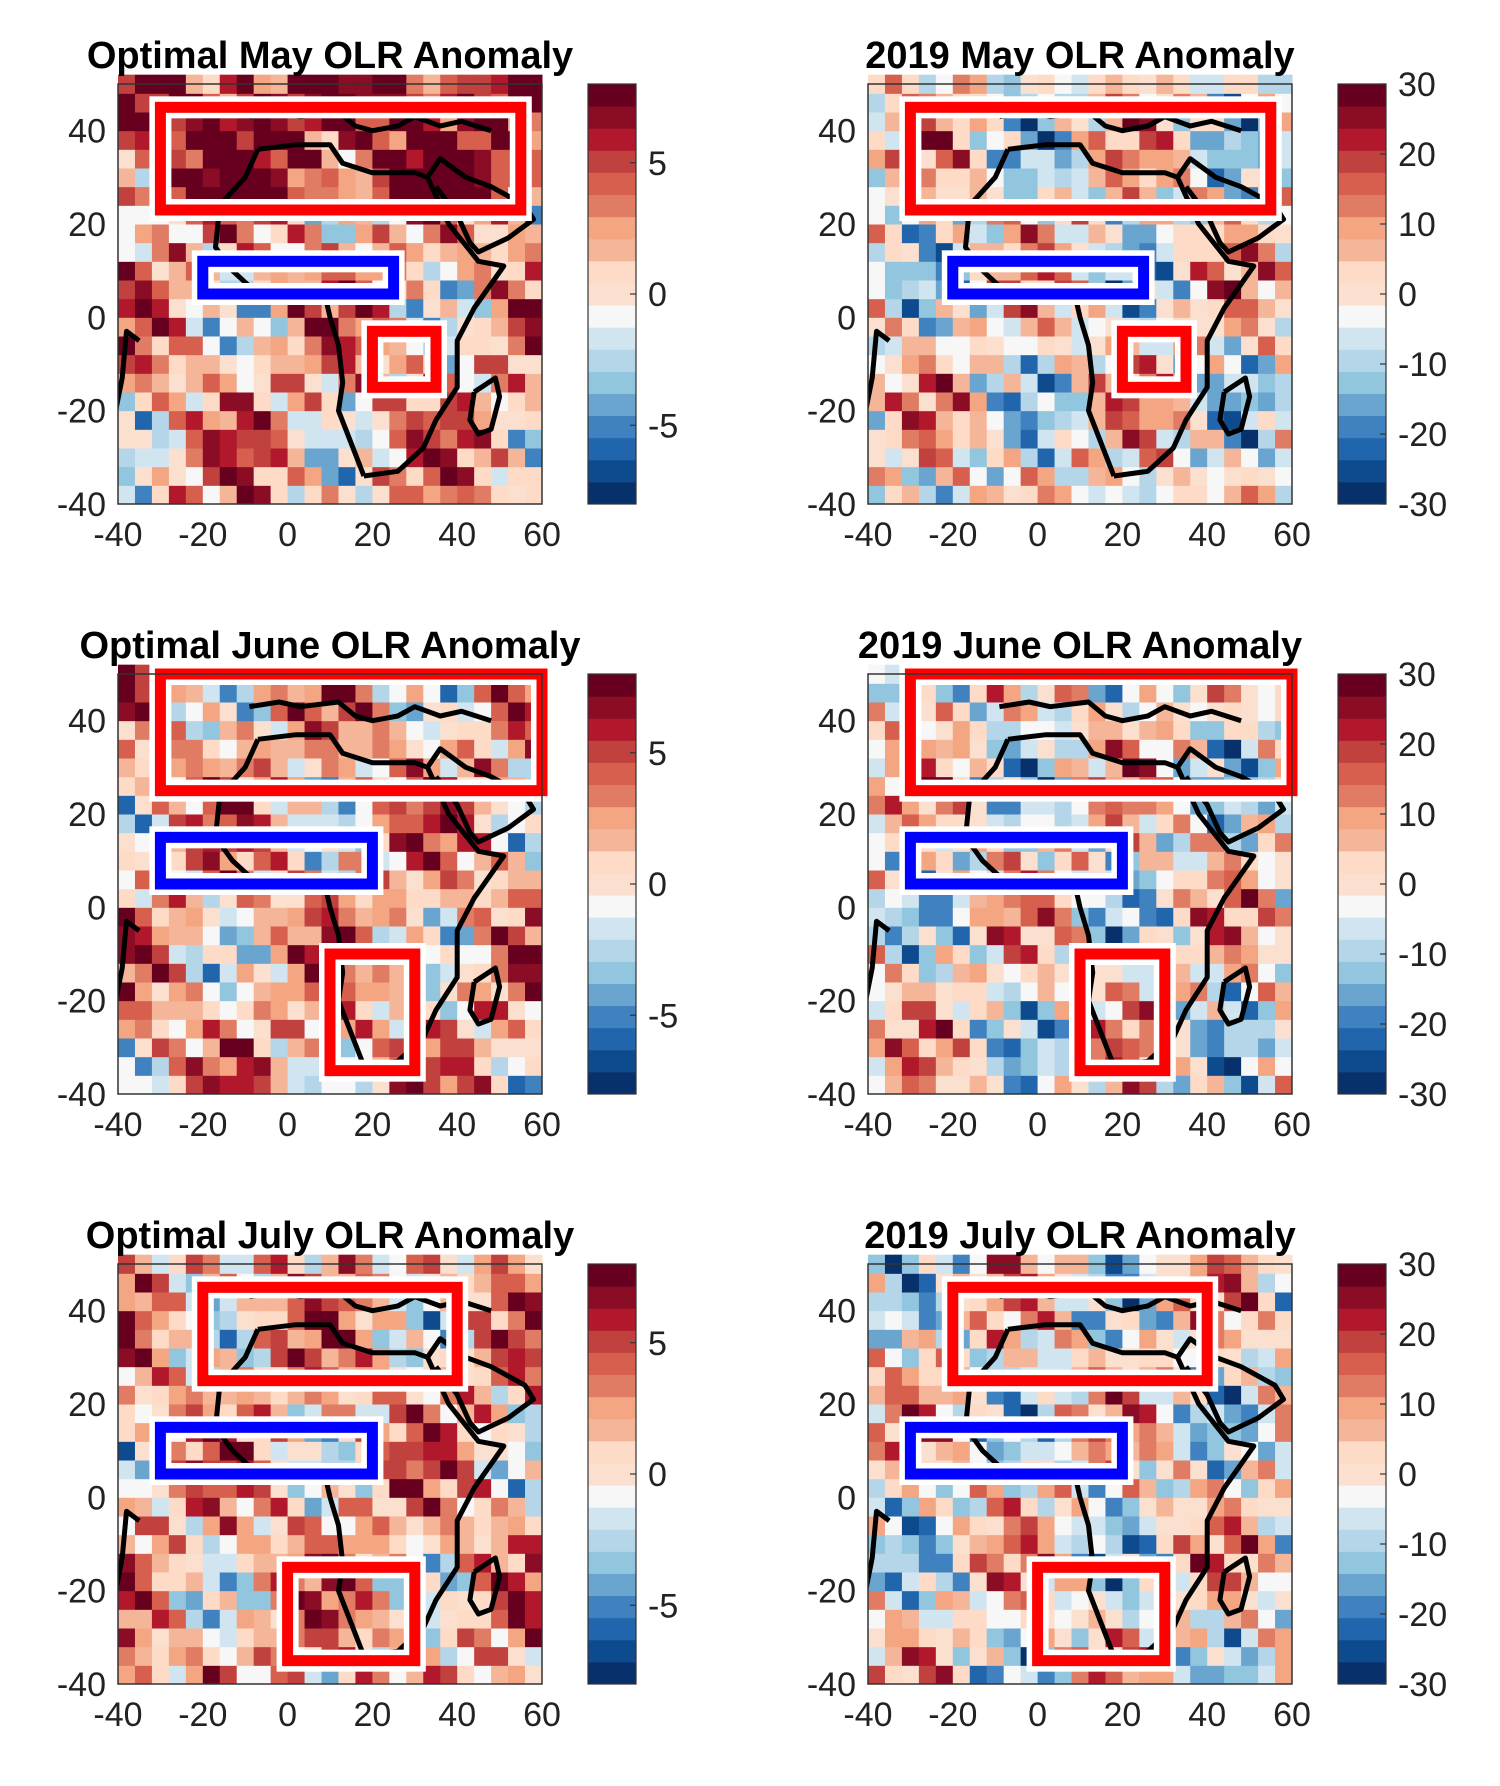 Image resolution: width=1500 pixels, height=1786 pixels. I want to click on x-tick-label: 20, so click(372, 535).